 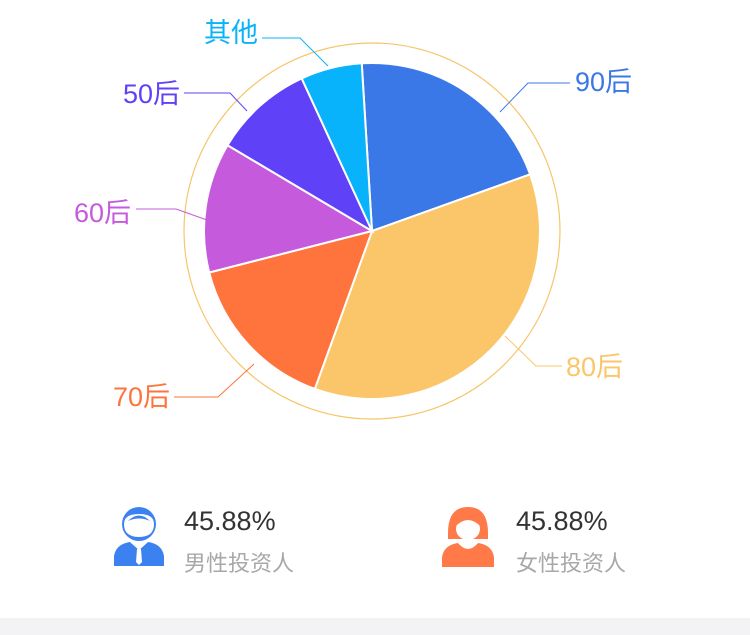 I want to click on slice-label-3: 60后, so click(x=102, y=213).